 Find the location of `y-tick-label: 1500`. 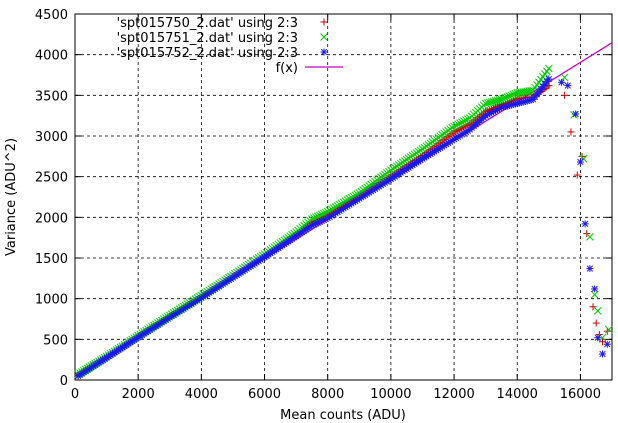

y-tick-label: 1500 is located at coordinates (51, 259).